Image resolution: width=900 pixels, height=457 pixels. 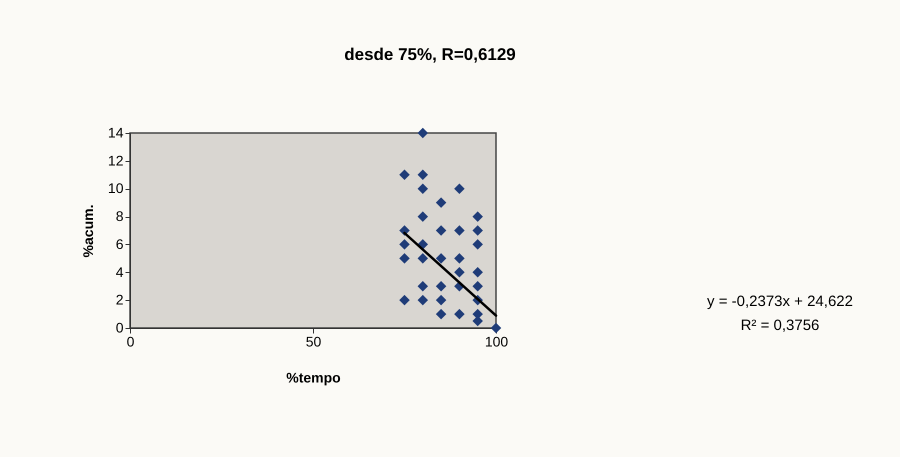 I want to click on y-tick-label: 12, so click(x=116, y=160).